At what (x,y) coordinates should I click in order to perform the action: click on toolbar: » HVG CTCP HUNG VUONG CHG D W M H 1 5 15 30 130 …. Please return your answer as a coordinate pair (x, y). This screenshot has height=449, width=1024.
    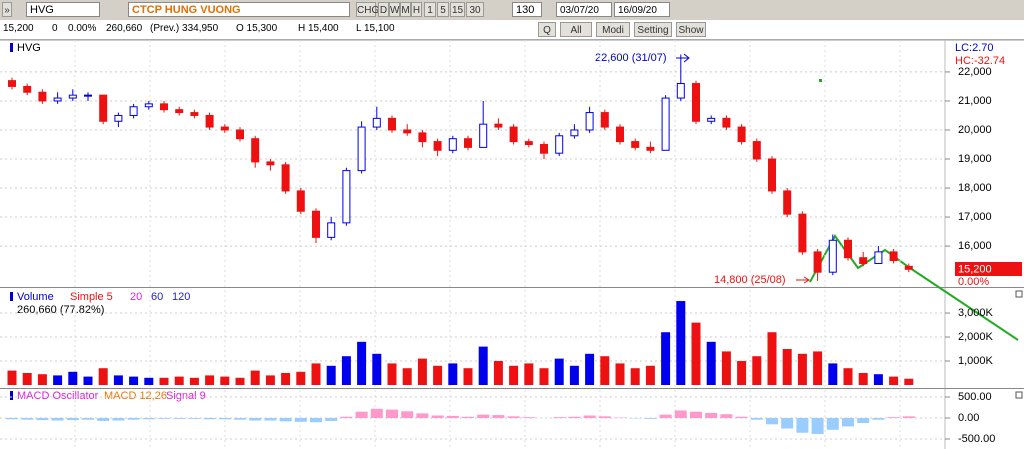
    Looking at the image, I should click on (512, 10).